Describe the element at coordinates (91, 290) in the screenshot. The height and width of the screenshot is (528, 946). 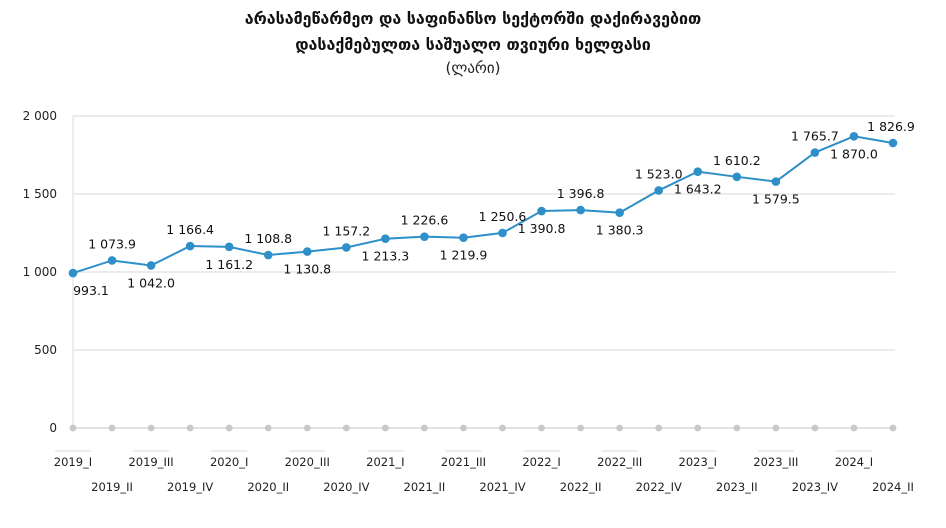
I see `data-label: 993.1` at that location.